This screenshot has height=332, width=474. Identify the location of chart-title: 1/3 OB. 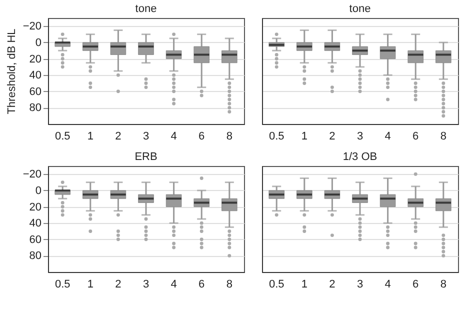
(360, 157).